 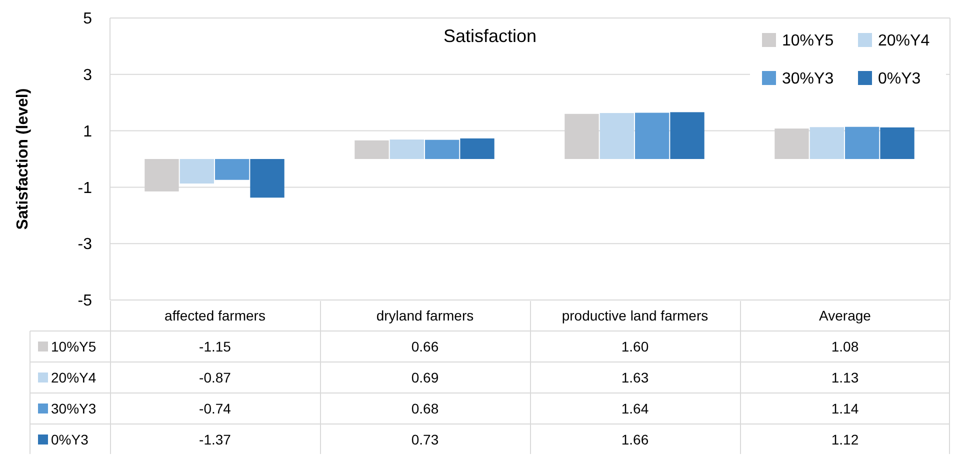 I want to click on data-label: 1.63, so click(x=635, y=377).